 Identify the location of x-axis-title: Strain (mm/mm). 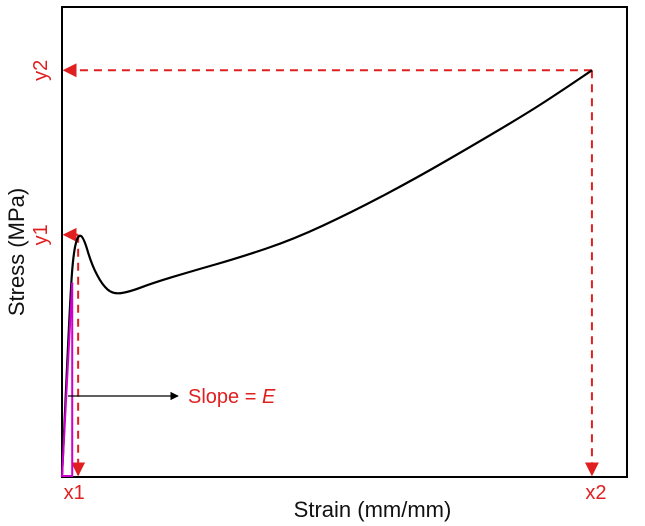
(373, 509).